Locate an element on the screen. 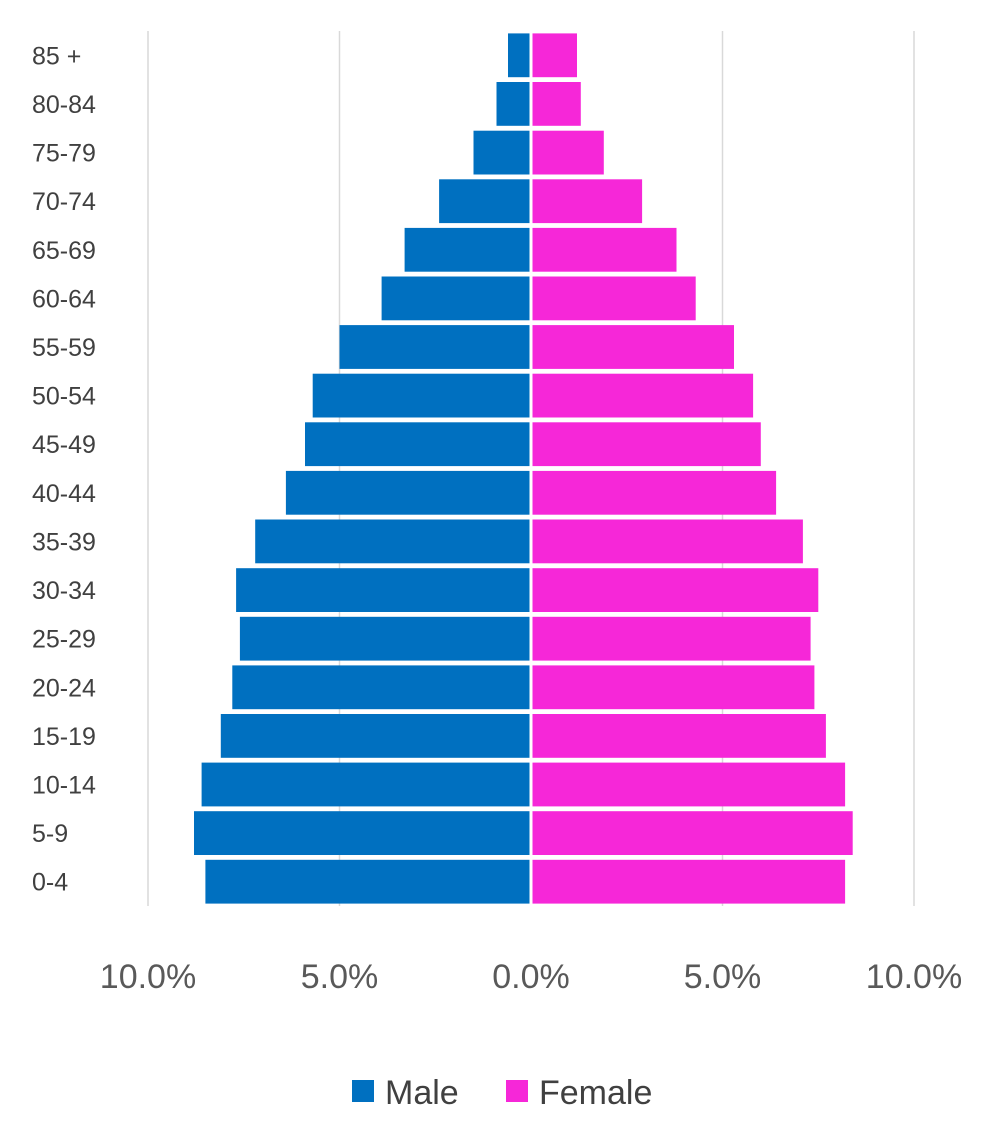 The width and height of the screenshot is (1000, 1139). age-group-label: 85 + is located at coordinates (56, 56).